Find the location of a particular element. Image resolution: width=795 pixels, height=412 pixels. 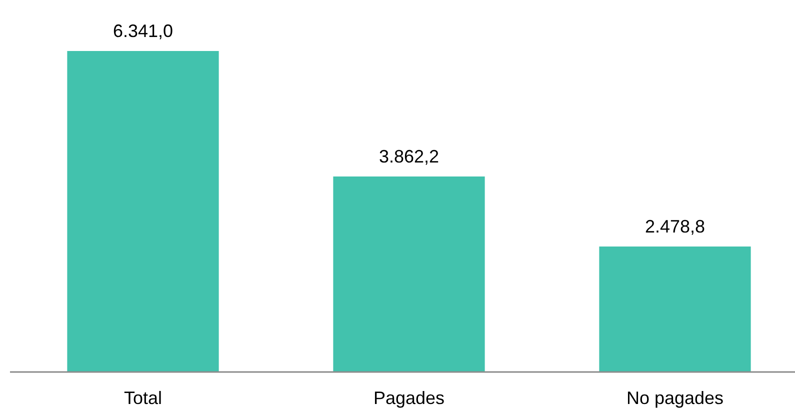

data-label: 3.862,2 is located at coordinates (409, 156).